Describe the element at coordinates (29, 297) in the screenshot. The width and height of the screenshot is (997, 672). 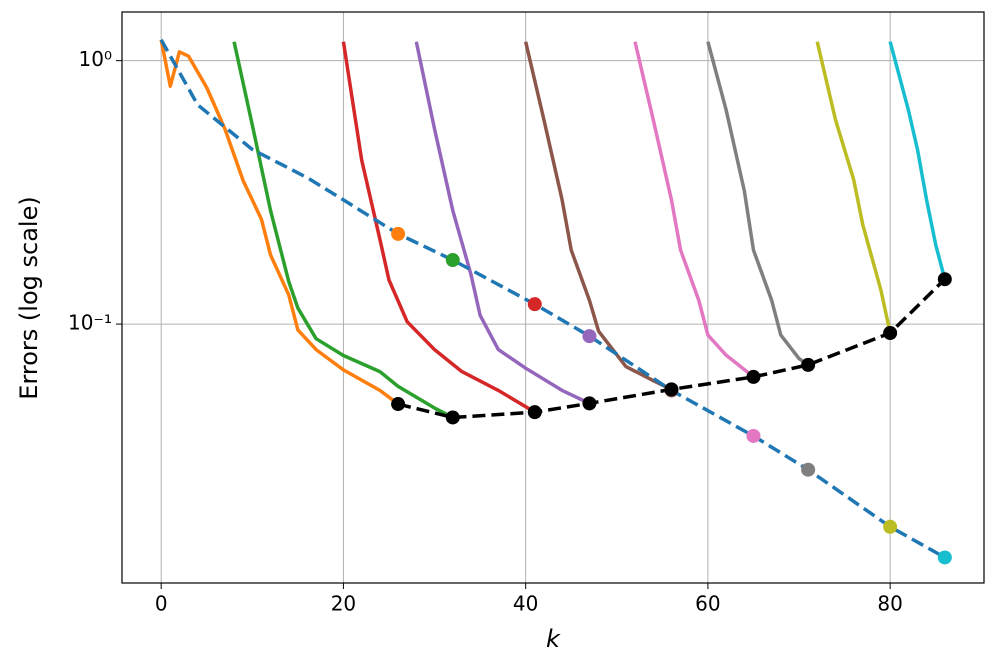
I see `y-axis-label: Errors (log scale)` at that location.